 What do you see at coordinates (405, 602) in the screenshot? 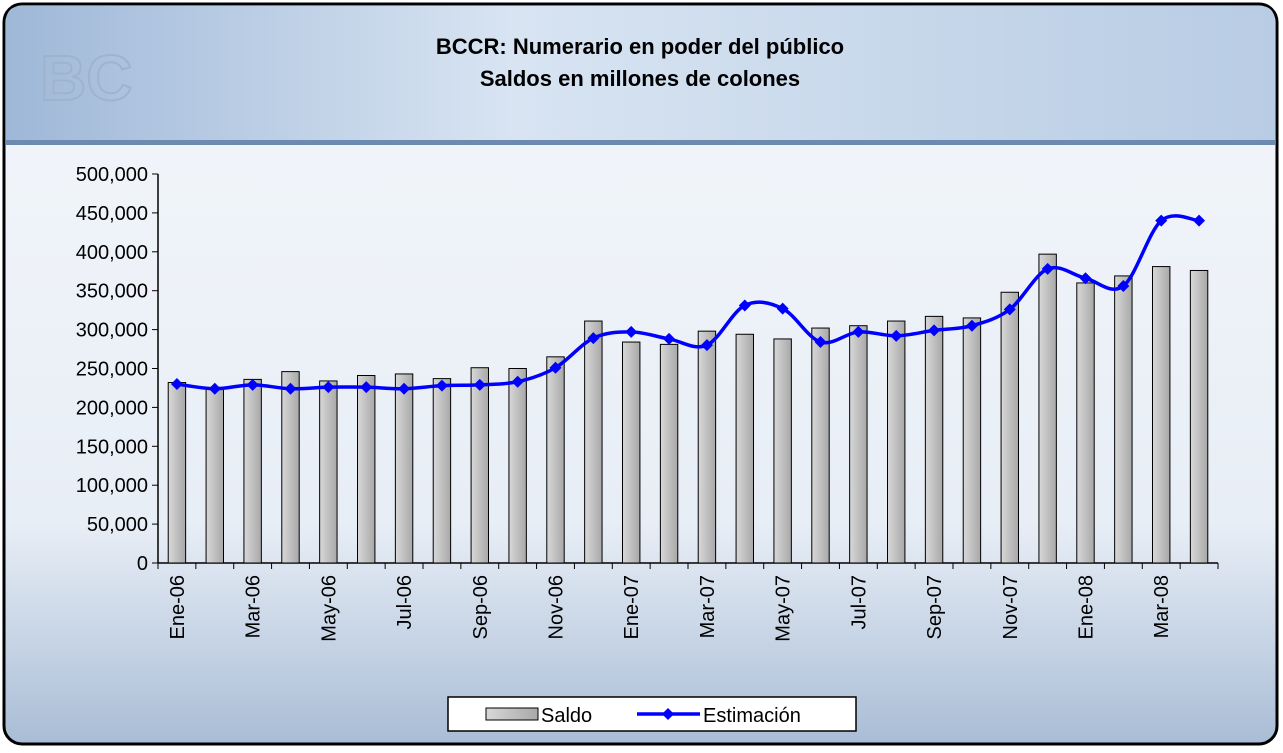
I see `x-tick-label: Jul-06` at bounding box center [405, 602].